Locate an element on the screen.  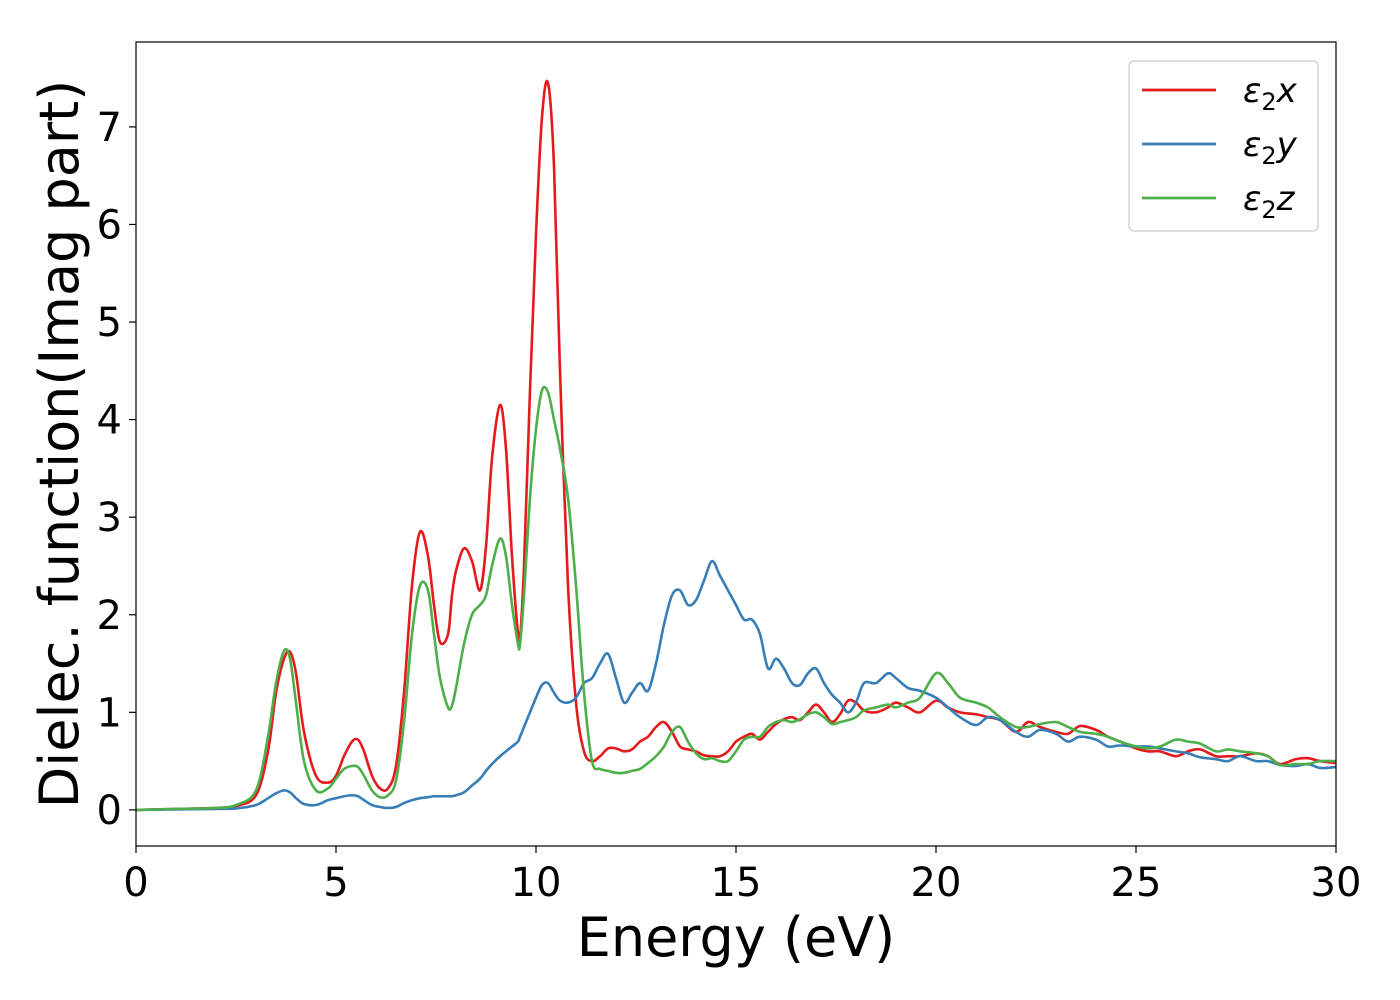
x-tick-label: 30 is located at coordinates (1336, 883).